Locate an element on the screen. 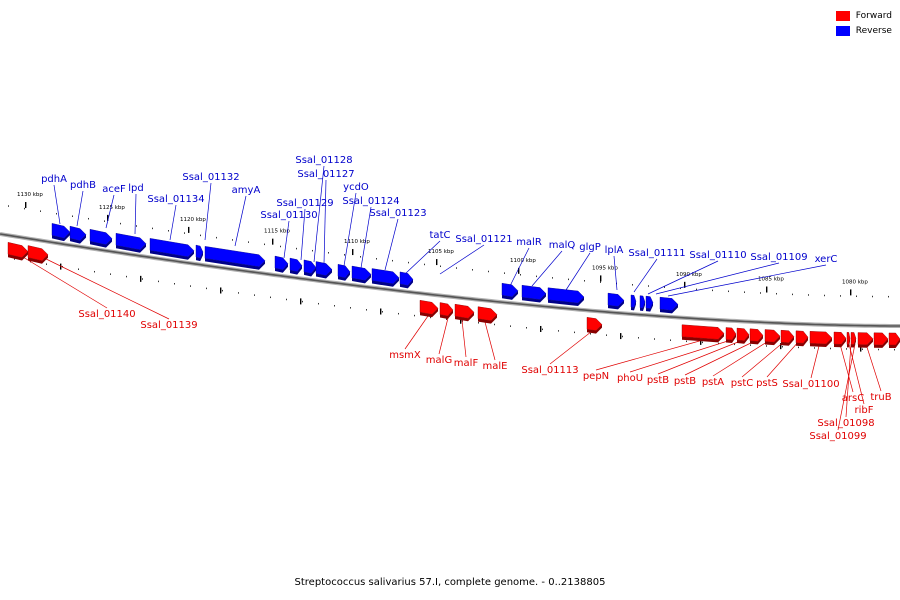 The width and height of the screenshot is (900, 600). reverse-swatch is located at coordinates (842, 30).